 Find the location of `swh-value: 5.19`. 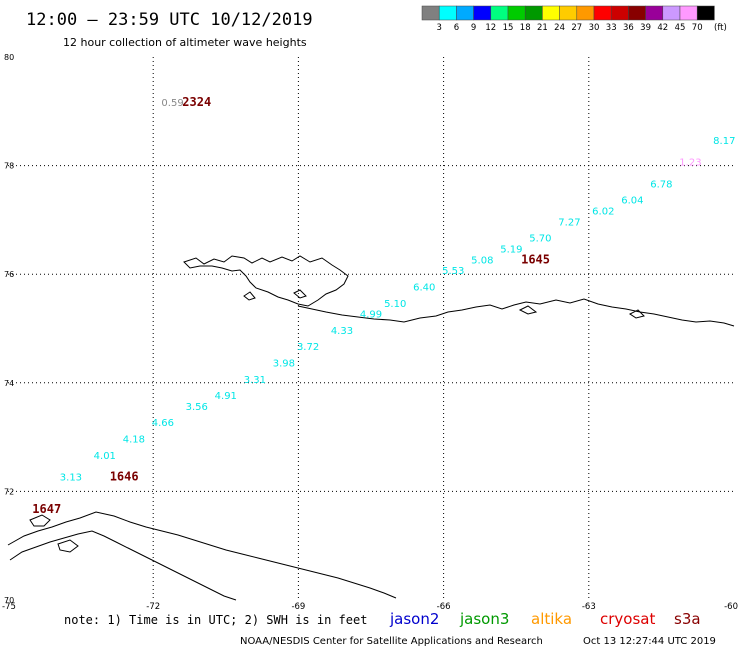

swh-value: 5.19 is located at coordinates (511, 249).